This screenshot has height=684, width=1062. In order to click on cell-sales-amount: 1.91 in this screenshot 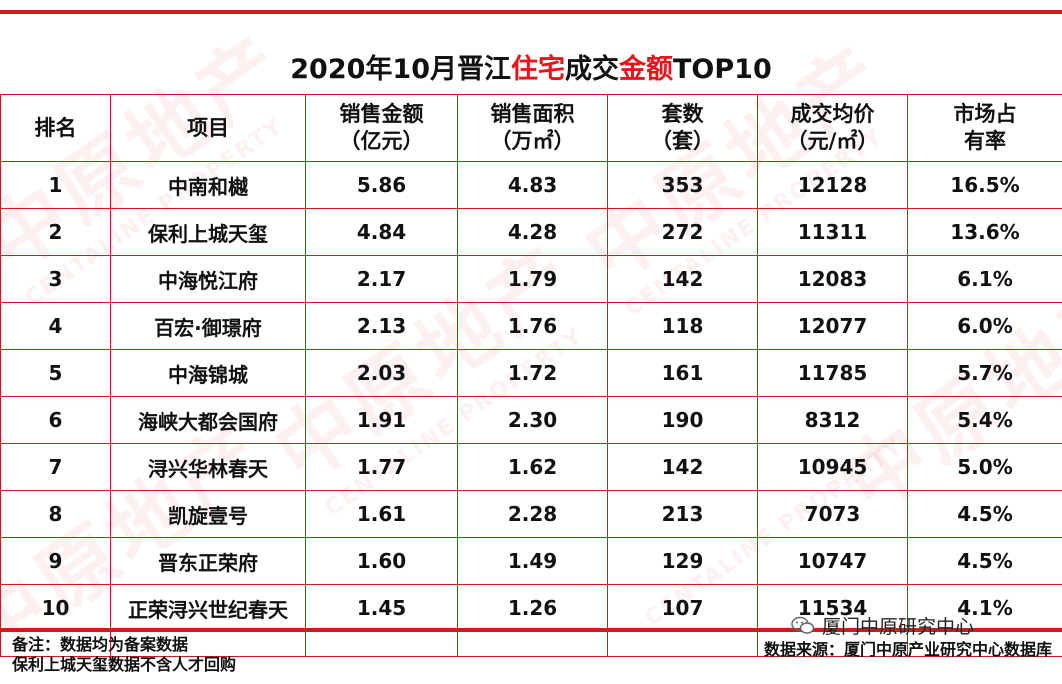, I will do `click(382, 420)`.